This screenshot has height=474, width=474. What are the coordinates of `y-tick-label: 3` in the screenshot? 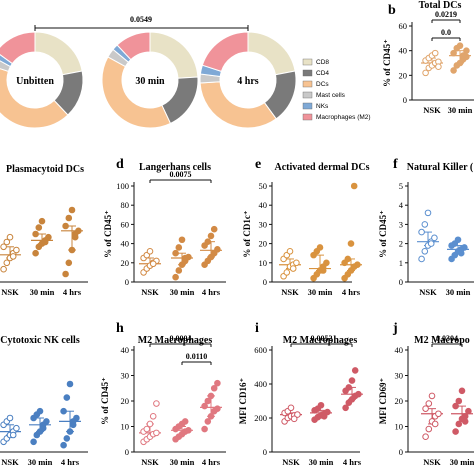 It's located at (401, 224).